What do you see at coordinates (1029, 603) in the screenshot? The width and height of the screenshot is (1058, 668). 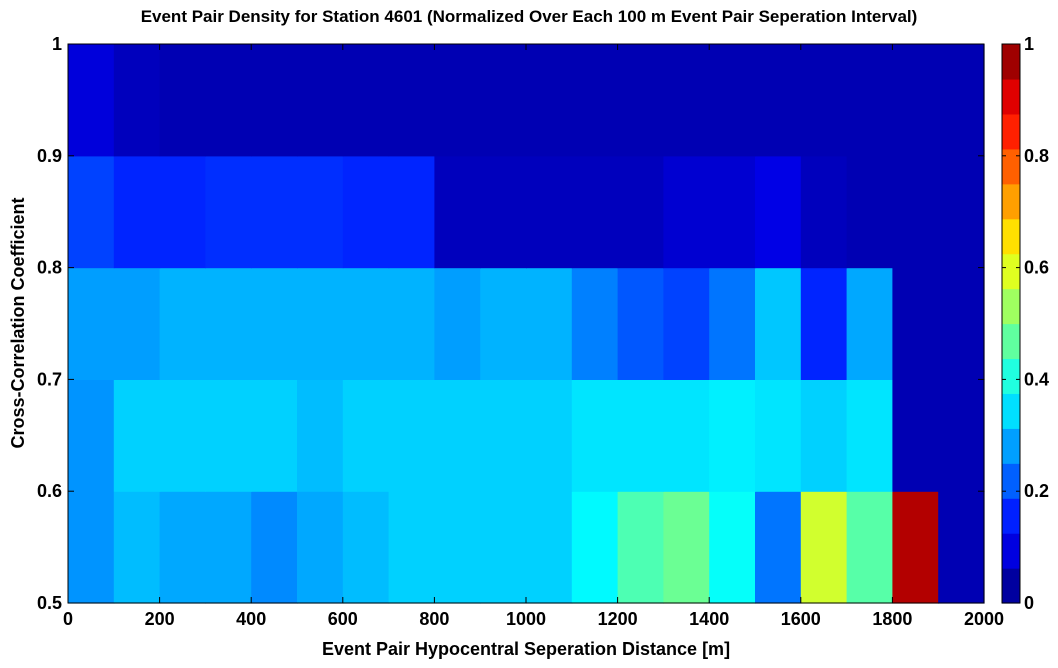 I see `colorbar-tick-label: 0` at bounding box center [1029, 603].